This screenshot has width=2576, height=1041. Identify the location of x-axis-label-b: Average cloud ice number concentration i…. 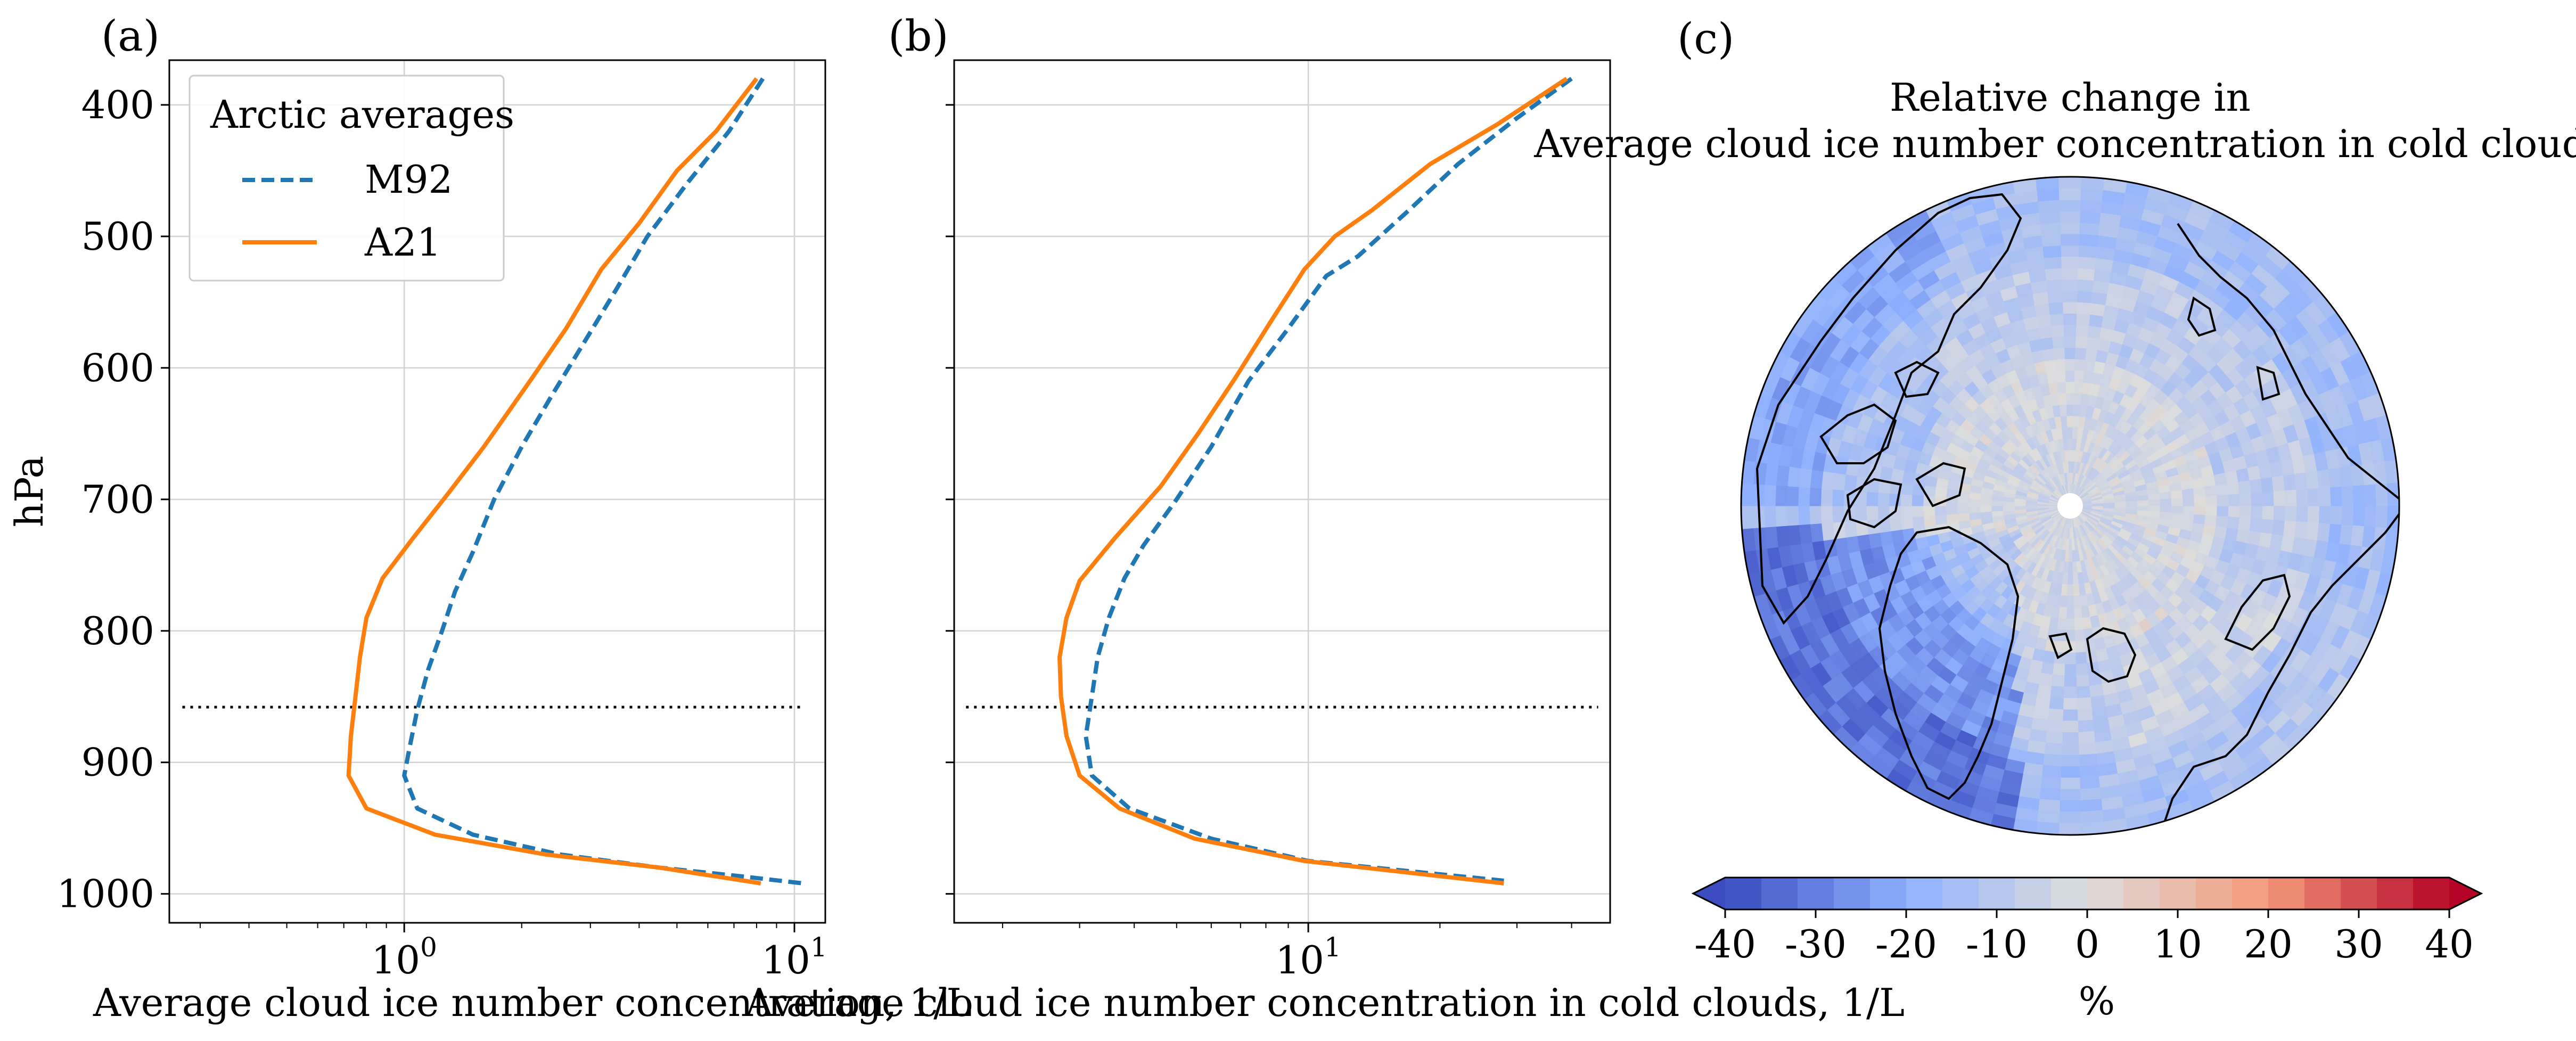
(1325, 1002).